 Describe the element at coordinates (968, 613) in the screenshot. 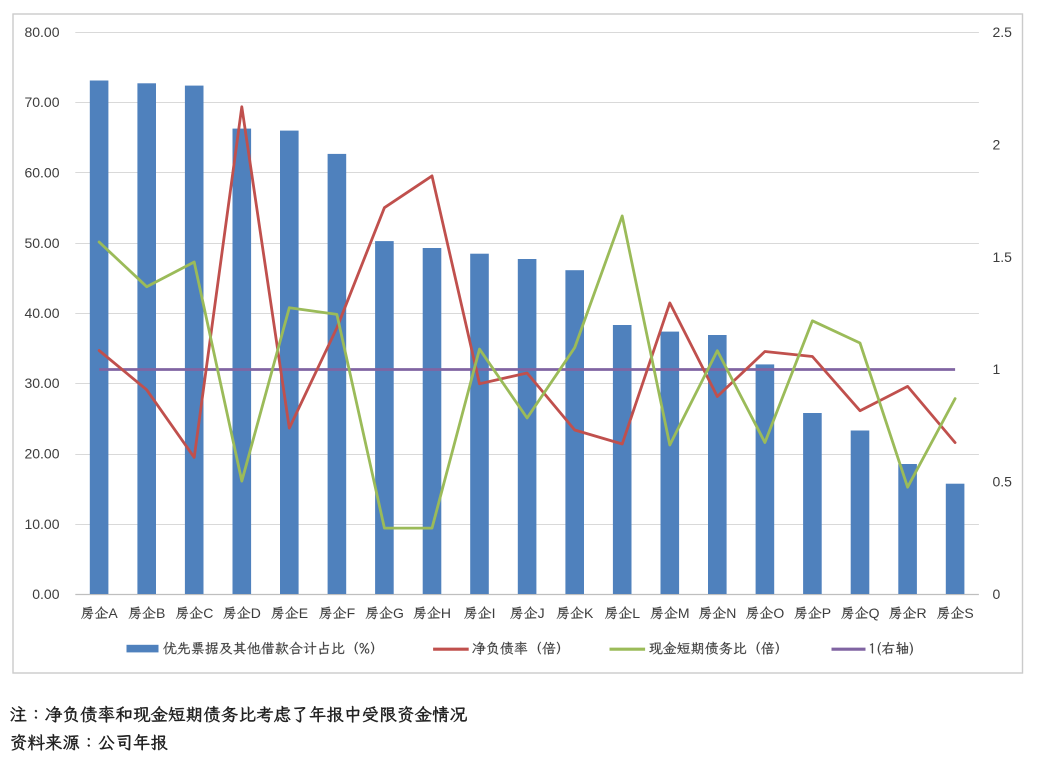

I see `svg-text: S` at that location.